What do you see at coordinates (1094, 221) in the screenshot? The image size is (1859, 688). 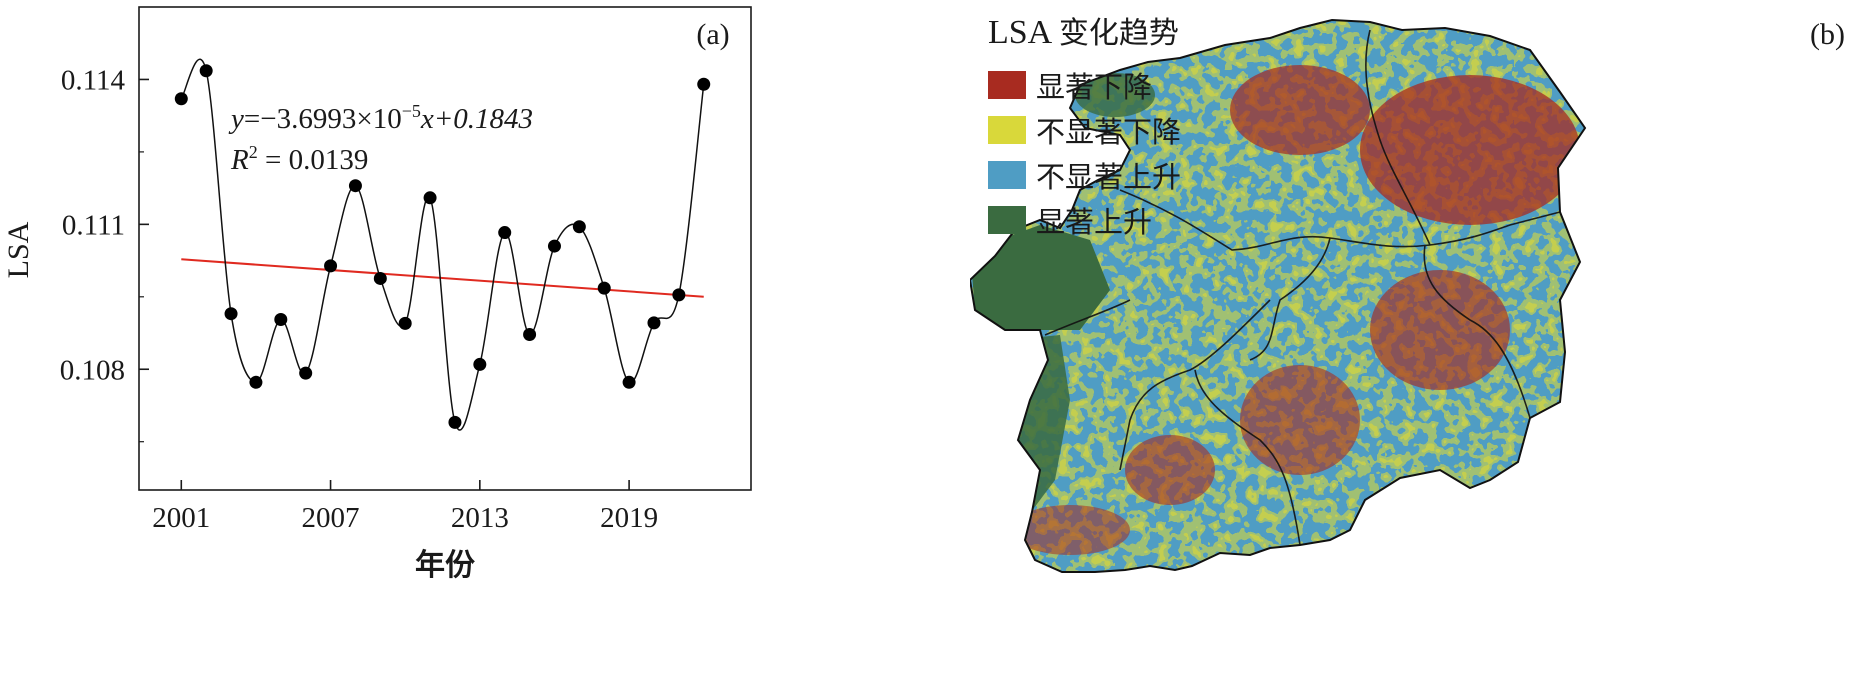 I see `legend-label: 显著上升` at bounding box center [1094, 221].